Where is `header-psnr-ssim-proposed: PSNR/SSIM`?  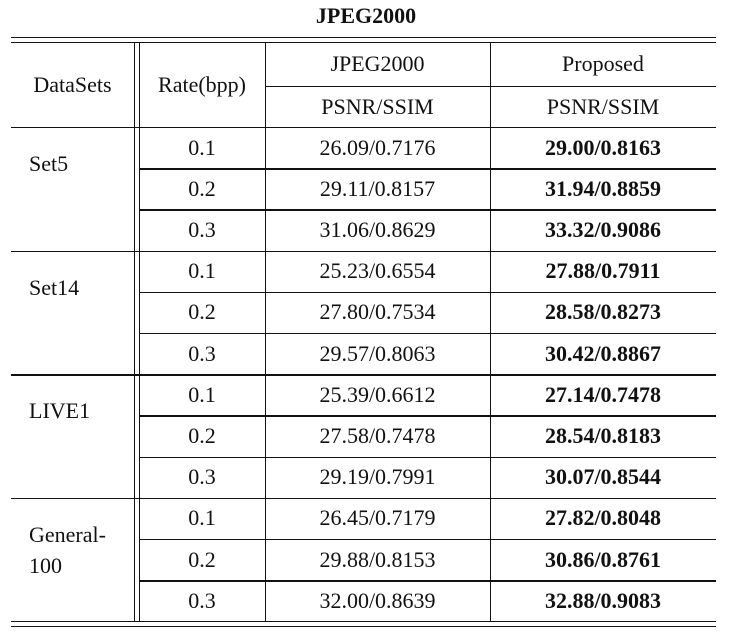
header-psnr-ssim-proposed: PSNR/SSIM is located at coordinates (603, 106).